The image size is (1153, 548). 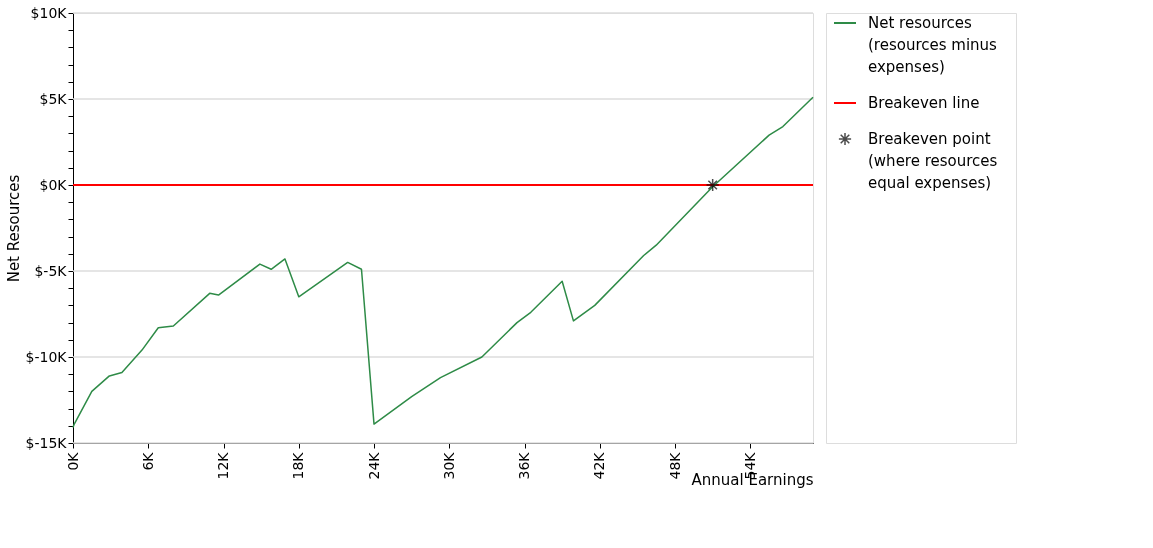 I want to click on y-tick-label: $-5K, so click(x=51, y=270).